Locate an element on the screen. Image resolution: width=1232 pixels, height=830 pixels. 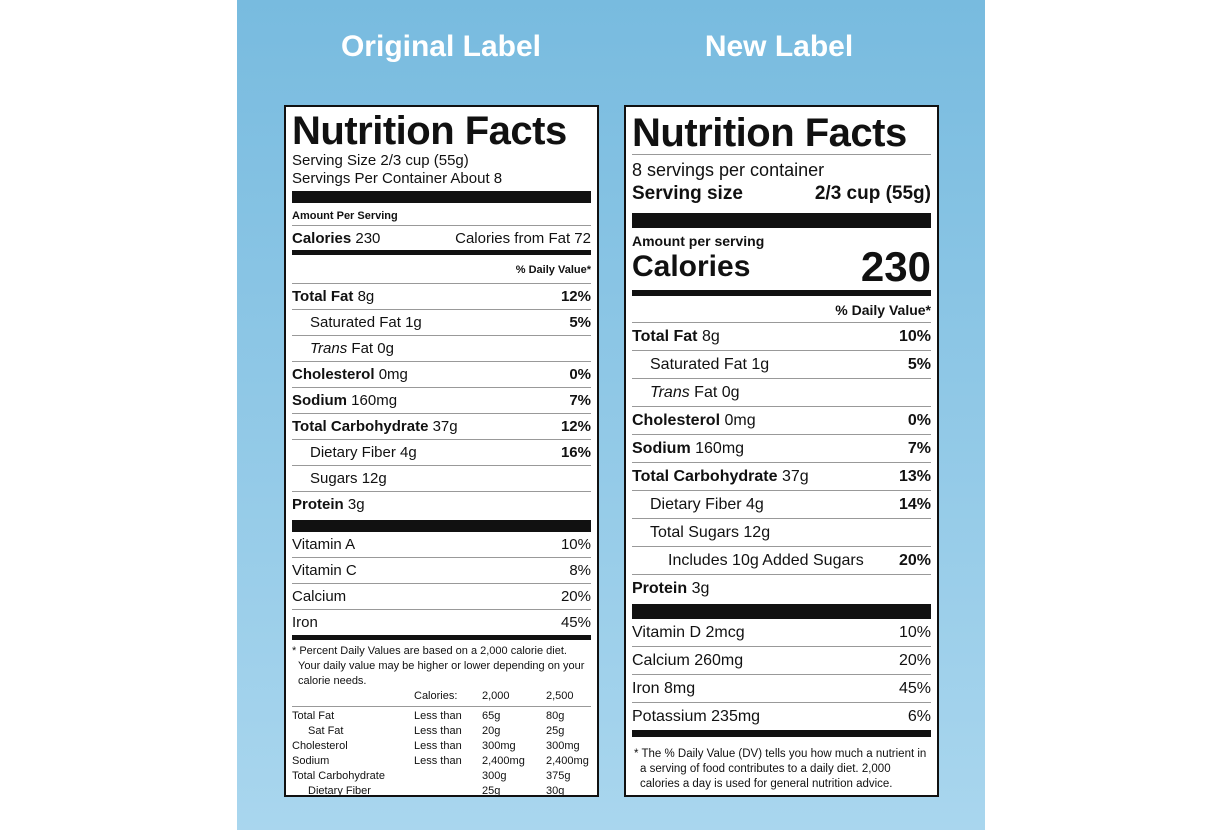
nutrient-row: Total Carbohydrate 37g 12% is located at coordinates (441, 427).